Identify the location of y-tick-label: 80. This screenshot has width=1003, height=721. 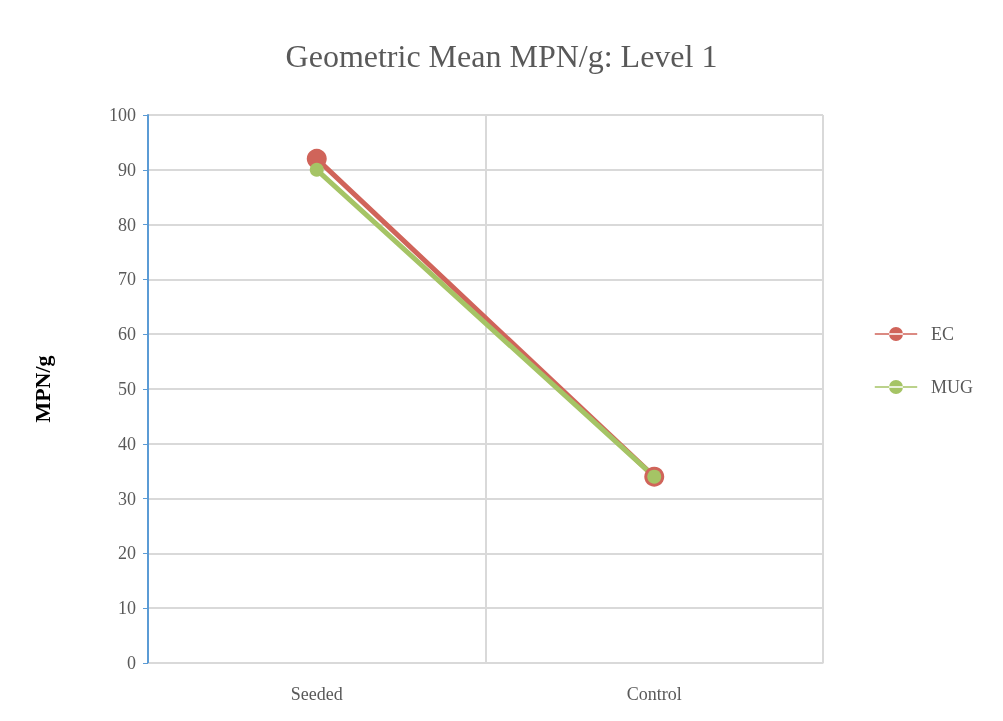
(127, 224).